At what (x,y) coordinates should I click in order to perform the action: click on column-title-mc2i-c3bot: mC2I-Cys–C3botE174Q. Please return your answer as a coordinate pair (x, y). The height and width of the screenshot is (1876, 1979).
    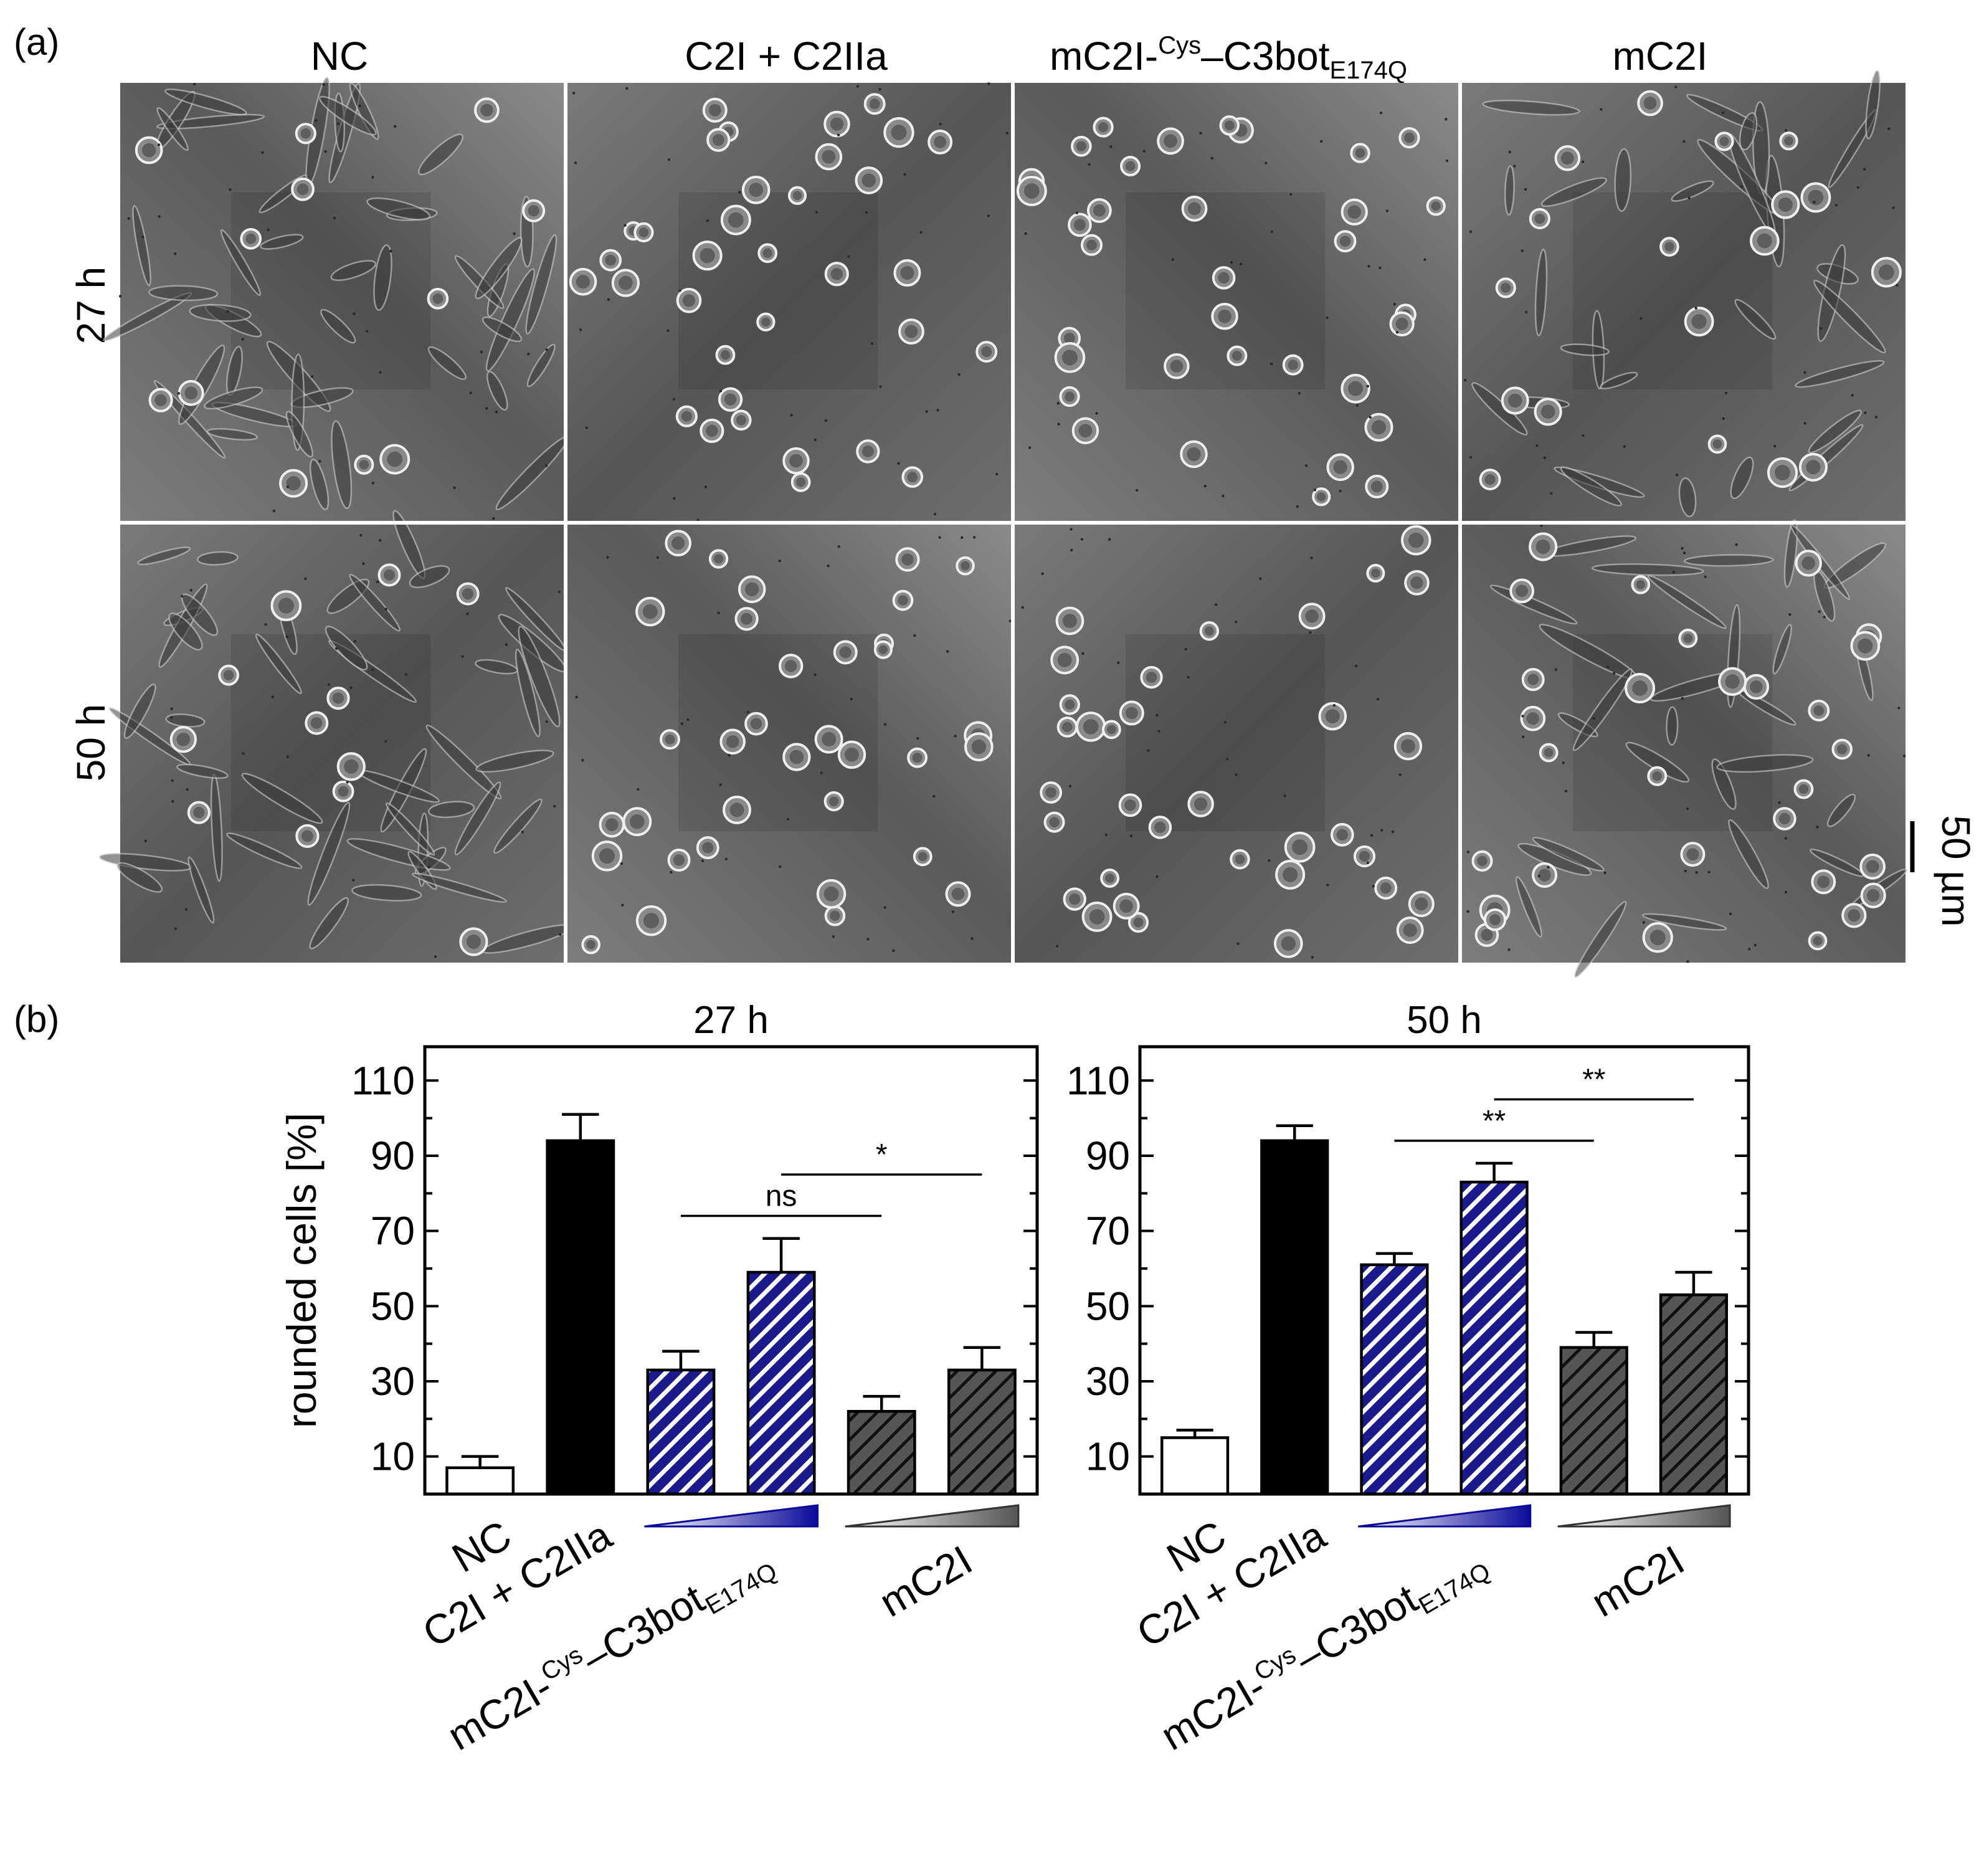
    Looking at the image, I should click on (1228, 58).